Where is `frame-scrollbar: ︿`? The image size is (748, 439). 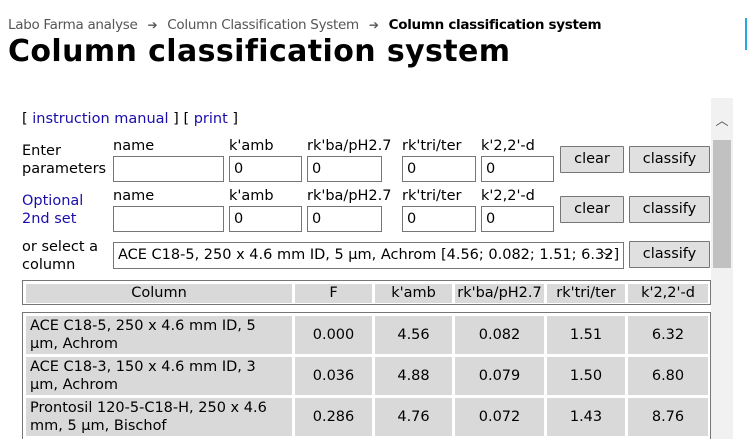 frame-scrollbar: ︿ is located at coordinates (722, 268).